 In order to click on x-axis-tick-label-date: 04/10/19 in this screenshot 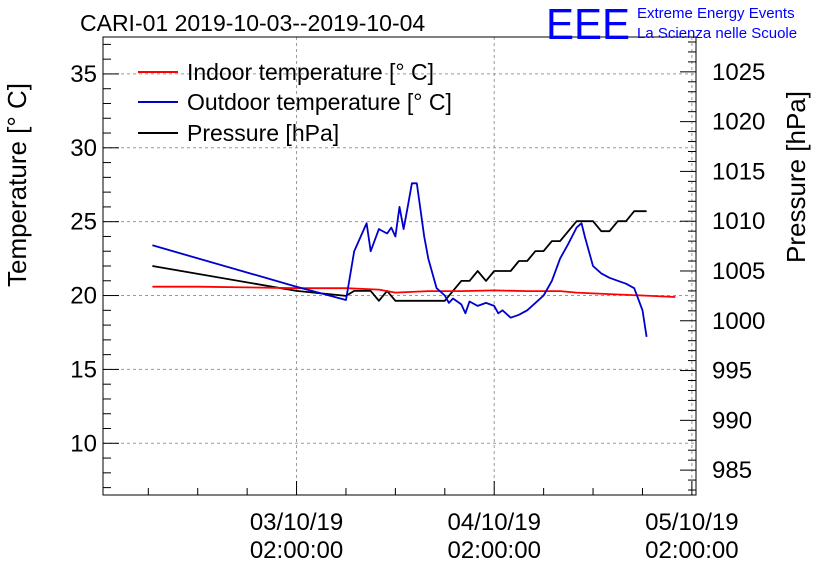, I will do `click(494, 522)`.